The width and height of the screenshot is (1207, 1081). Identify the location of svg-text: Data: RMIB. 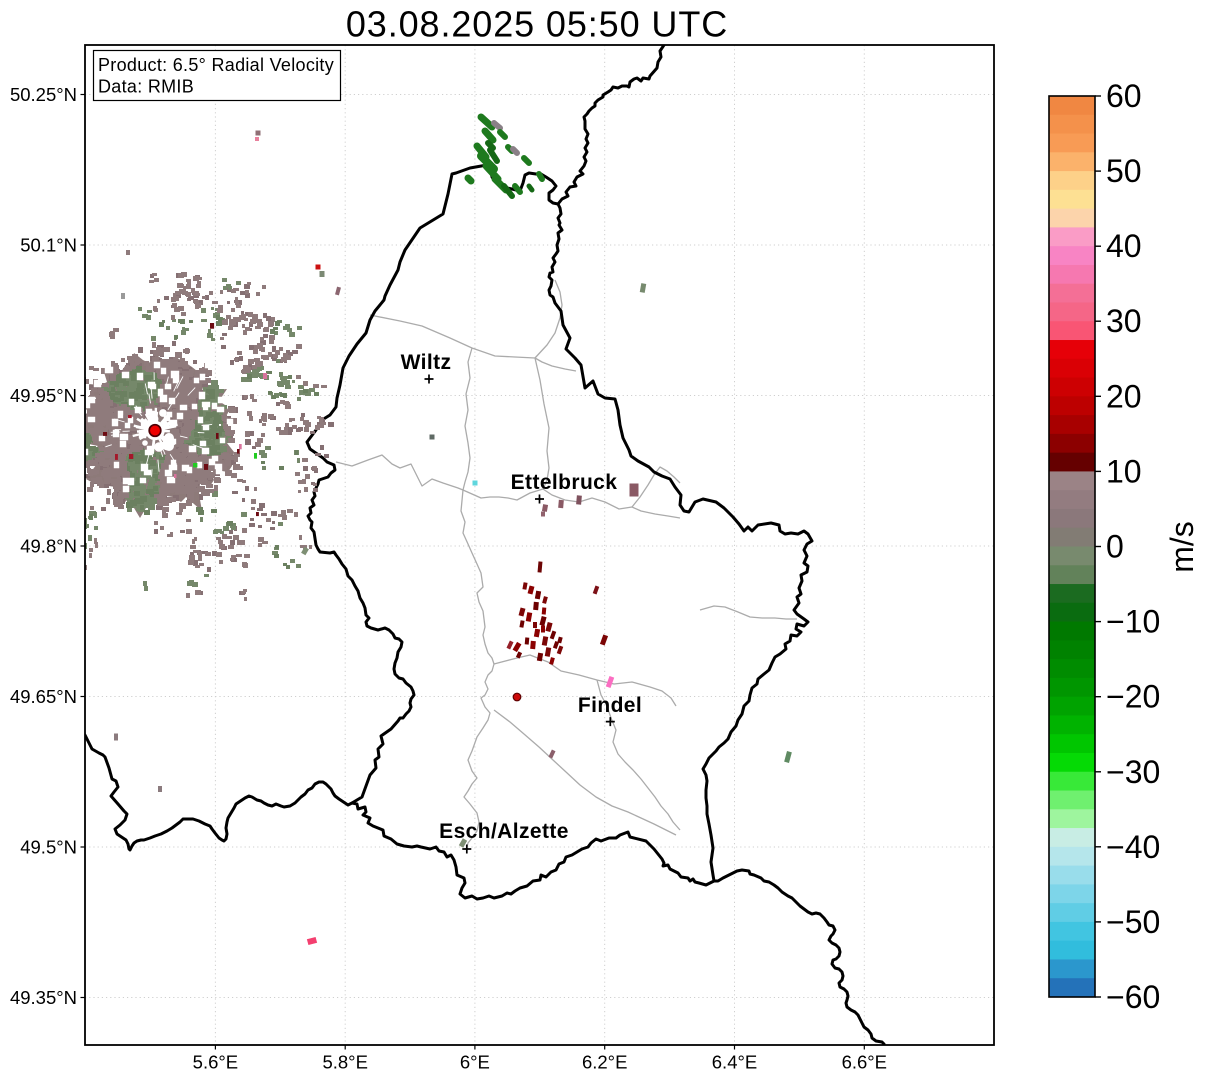
(146, 87).